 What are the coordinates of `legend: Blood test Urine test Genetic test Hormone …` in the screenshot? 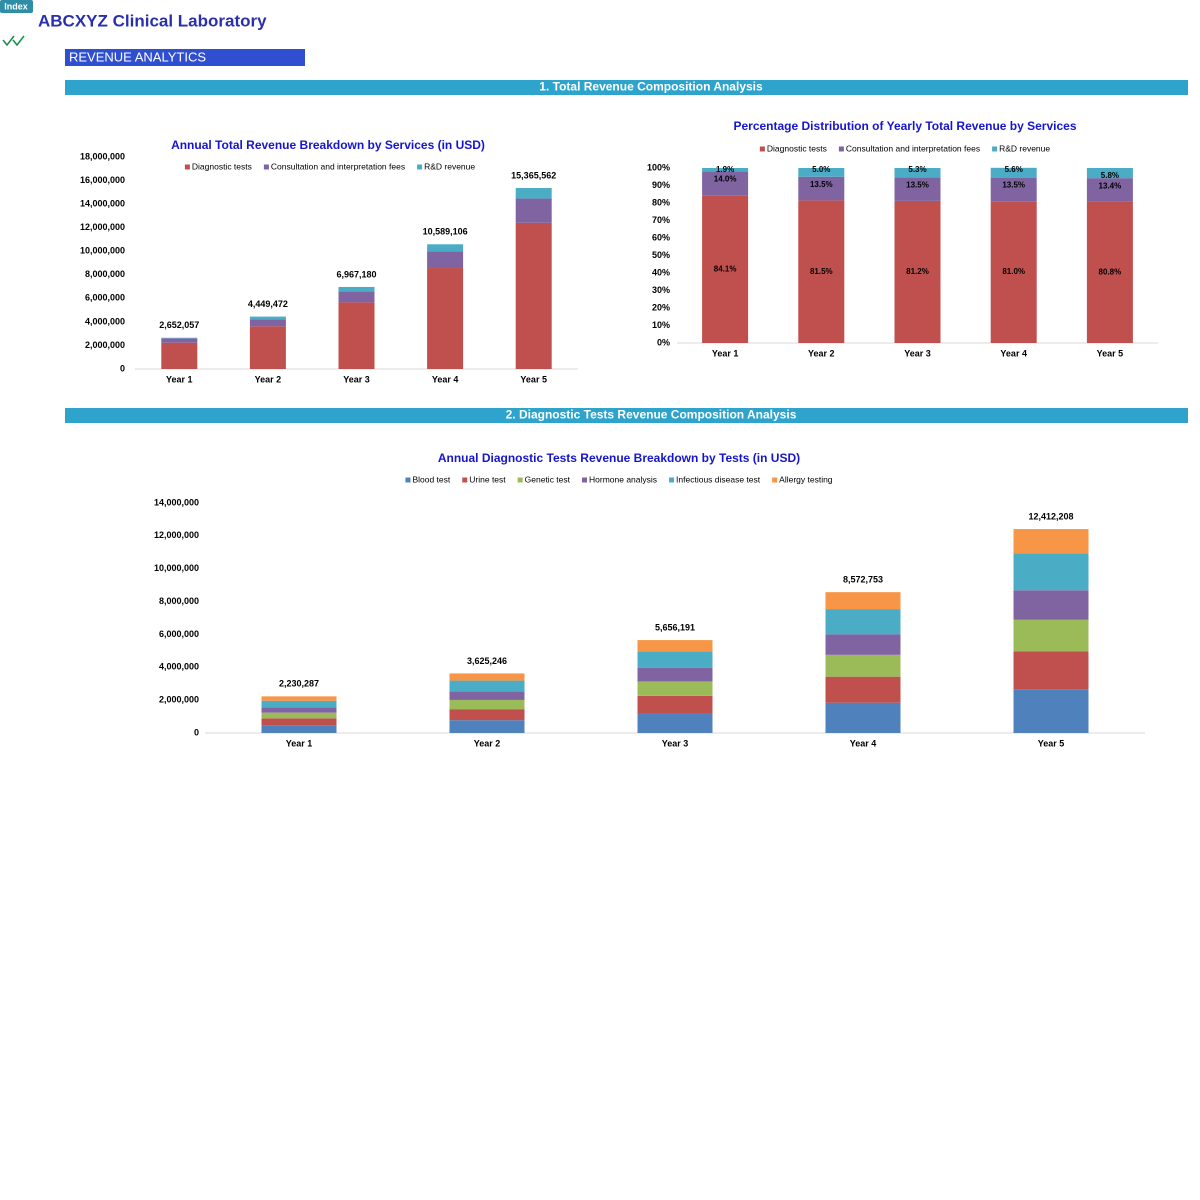 It's located at (619, 479).